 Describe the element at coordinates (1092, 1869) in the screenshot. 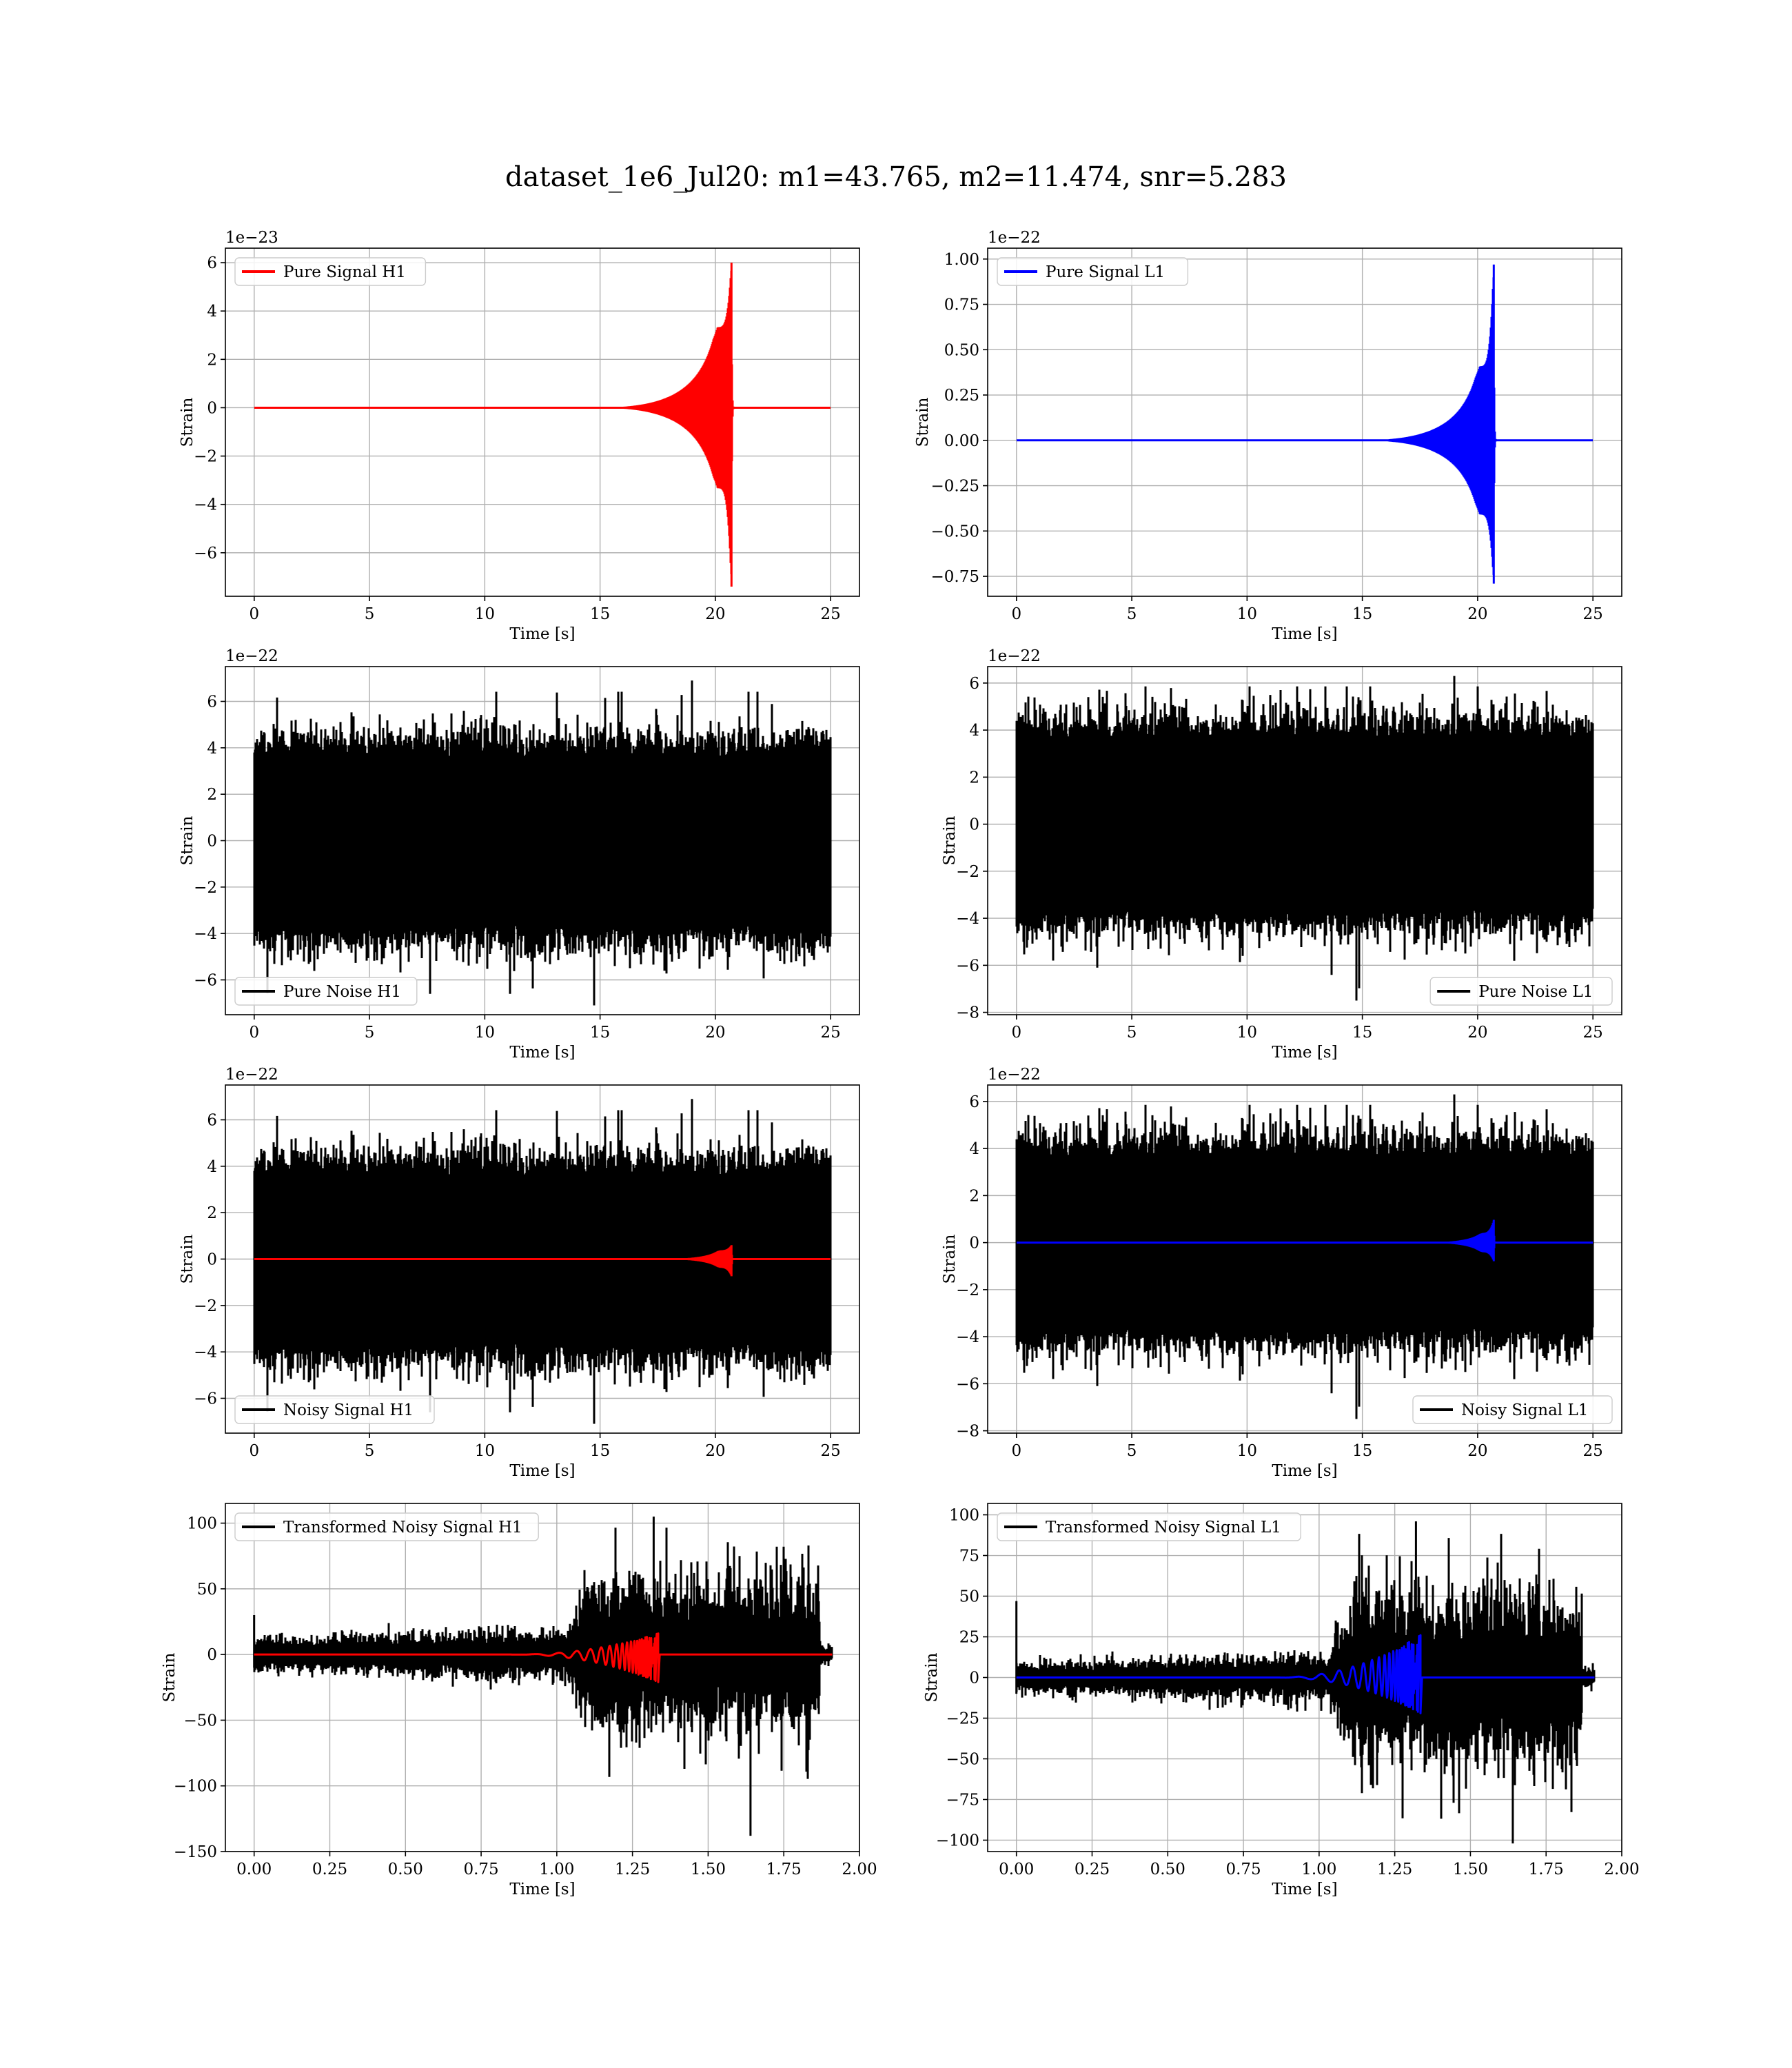

I see `x-tick-label: 0.25` at that location.